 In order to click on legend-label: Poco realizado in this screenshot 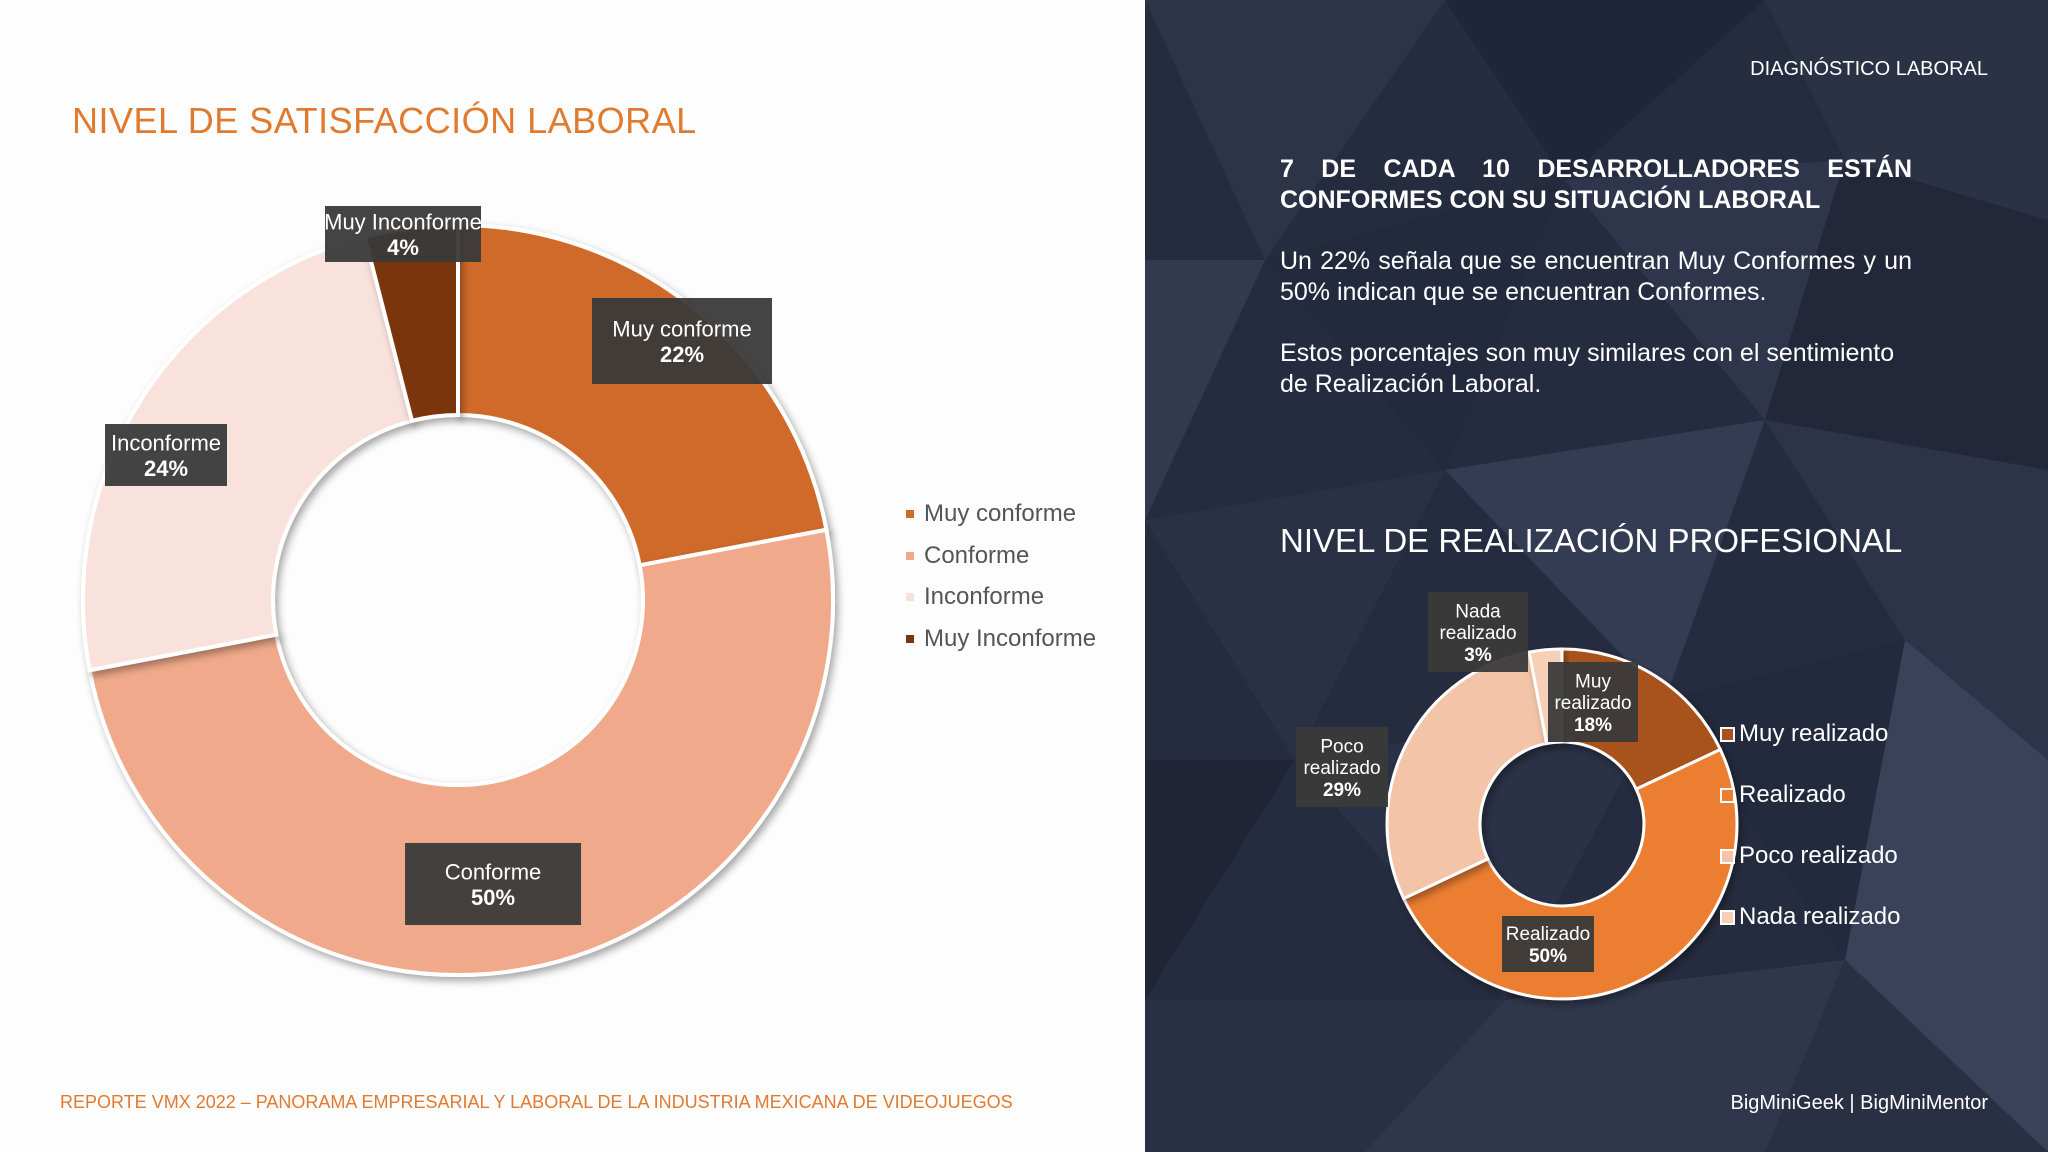, I will do `click(1818, 855)`.